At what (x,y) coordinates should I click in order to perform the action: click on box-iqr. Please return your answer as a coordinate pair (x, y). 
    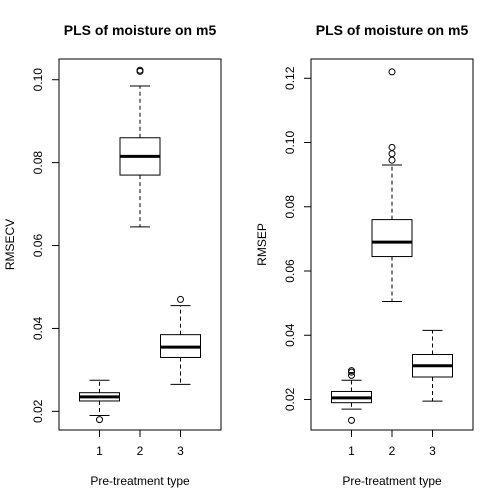
    Looking at the image, I should click on (392, 238).